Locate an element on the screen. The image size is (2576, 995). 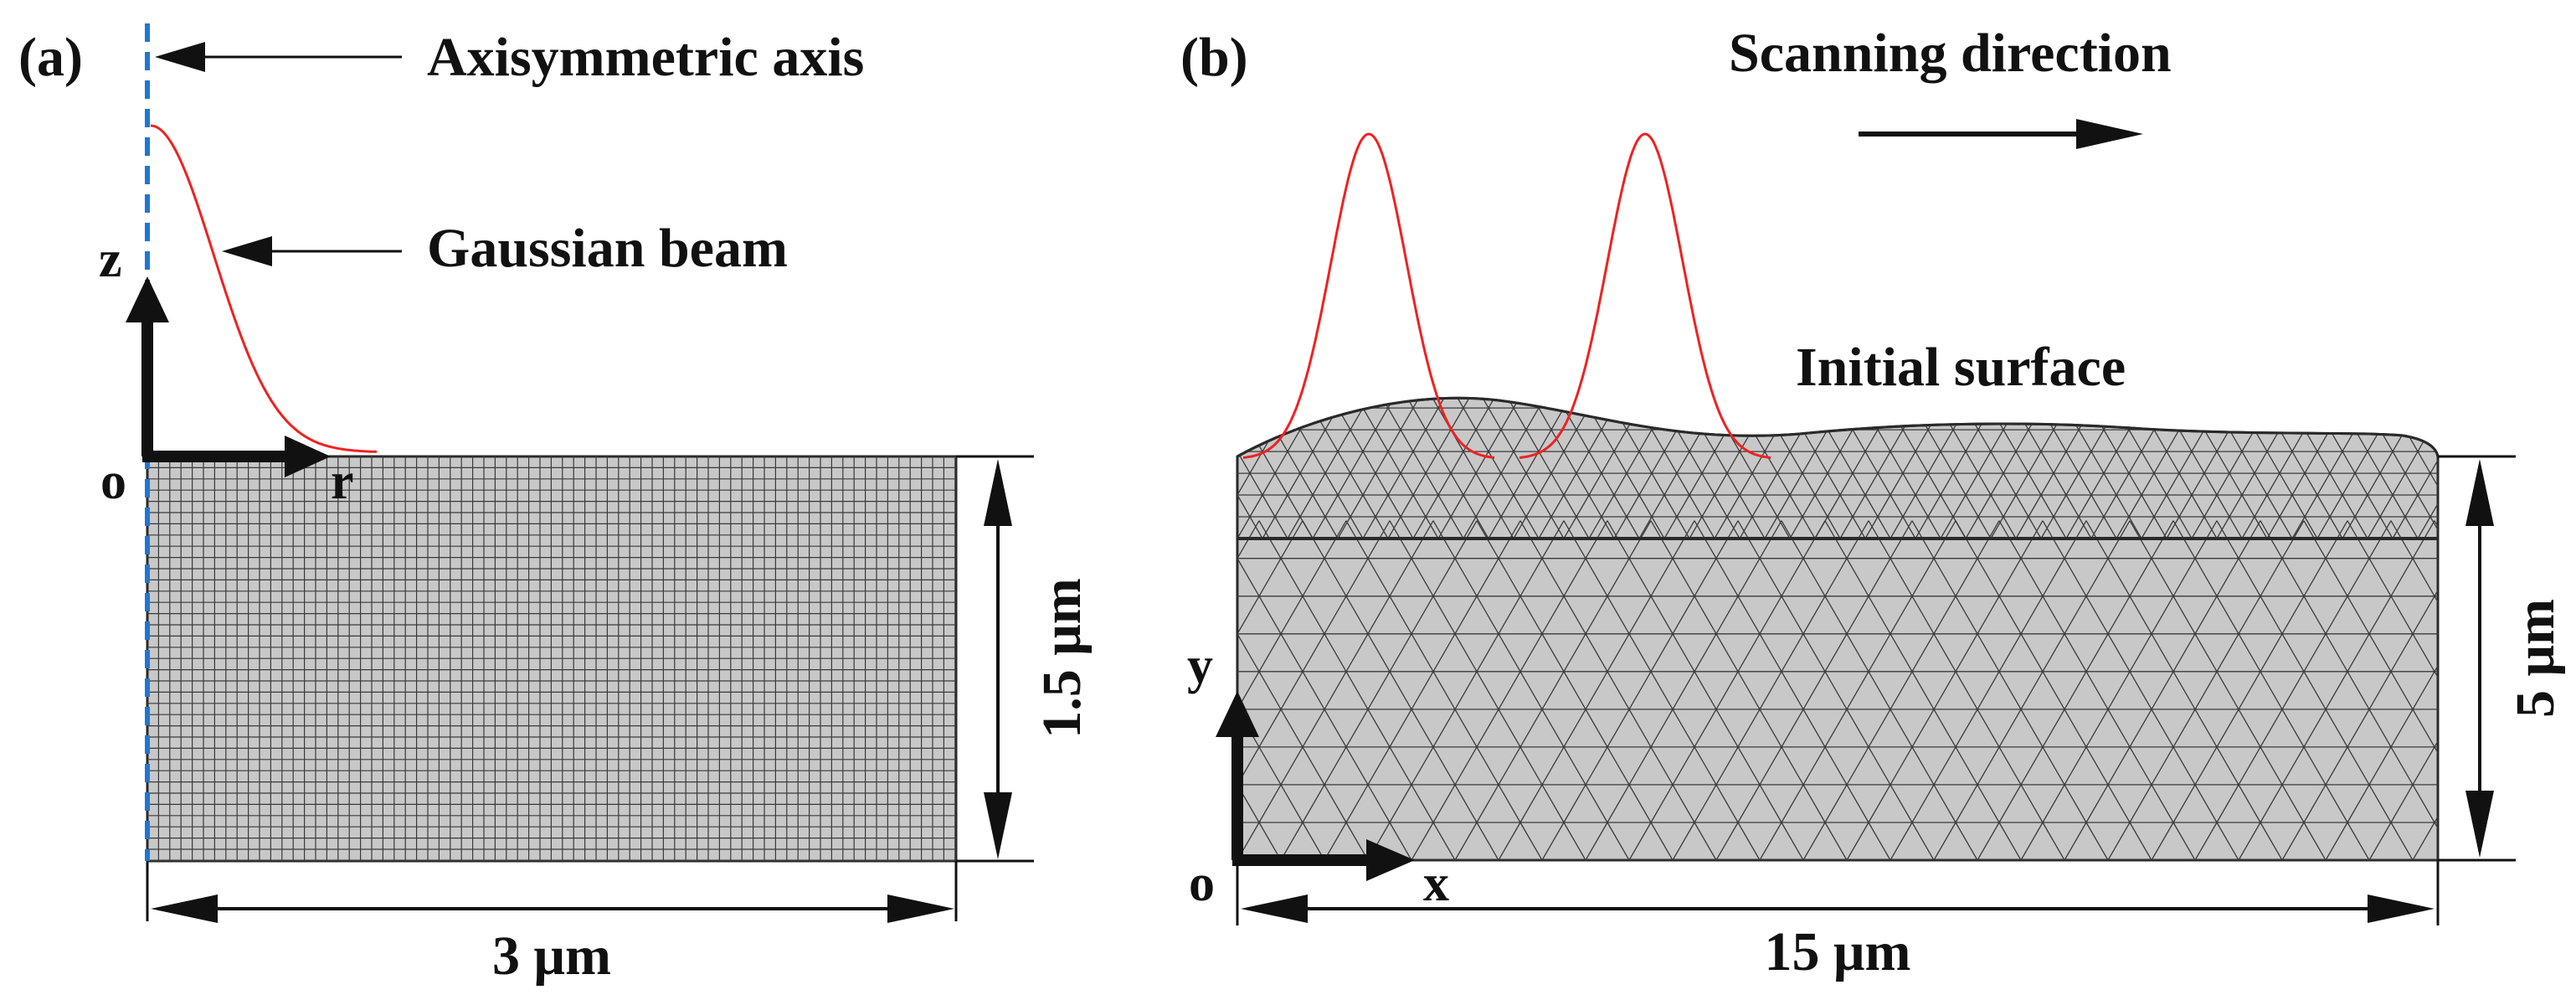
gaussian-pointer-arrowhead is located at coordinates (247, 251).